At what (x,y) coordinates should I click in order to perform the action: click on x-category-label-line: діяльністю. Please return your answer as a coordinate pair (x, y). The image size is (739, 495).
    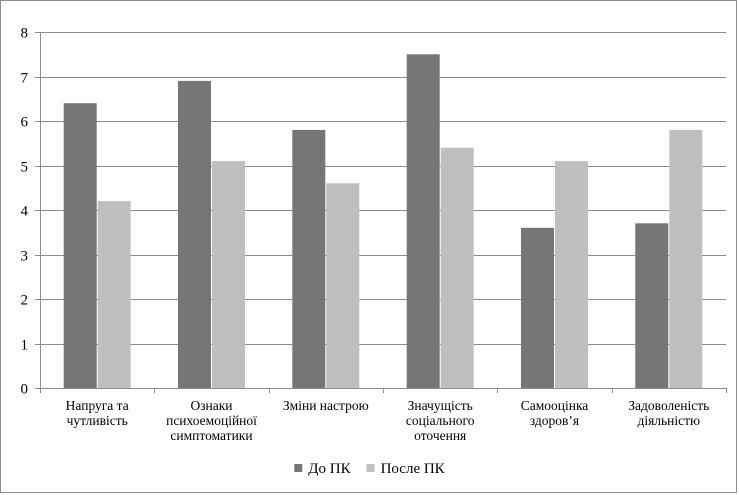
    Looking at the image, I should click on (668, 420).